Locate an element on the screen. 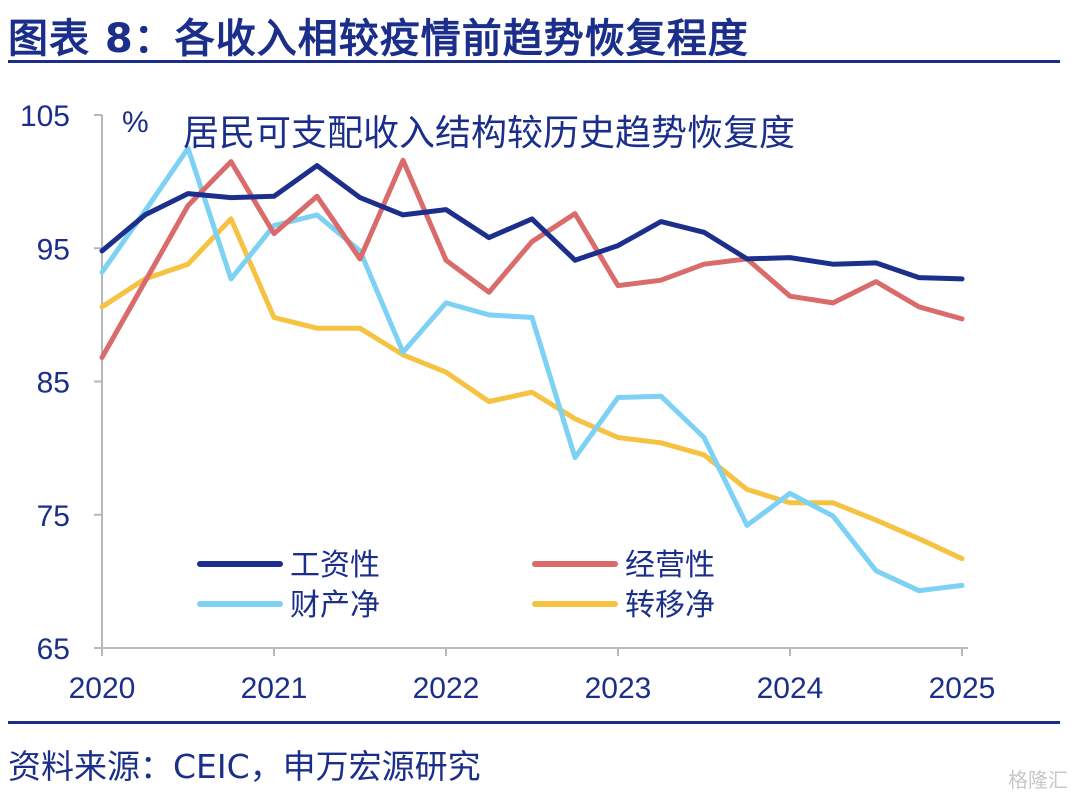 This screenshot has width=1080, height=797. title-divider is located at coordinates (534, 61).